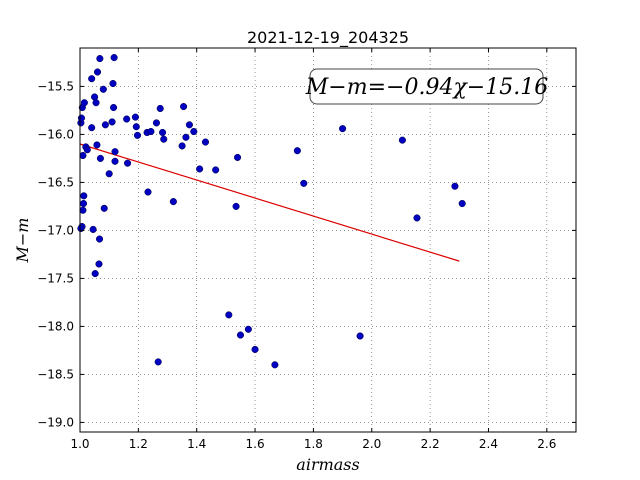 This screenshot has height=480, width=640. Describe the element at coordinates (55, 326) in the screenshot. I see `y-tick-label: −18.0` at that location.